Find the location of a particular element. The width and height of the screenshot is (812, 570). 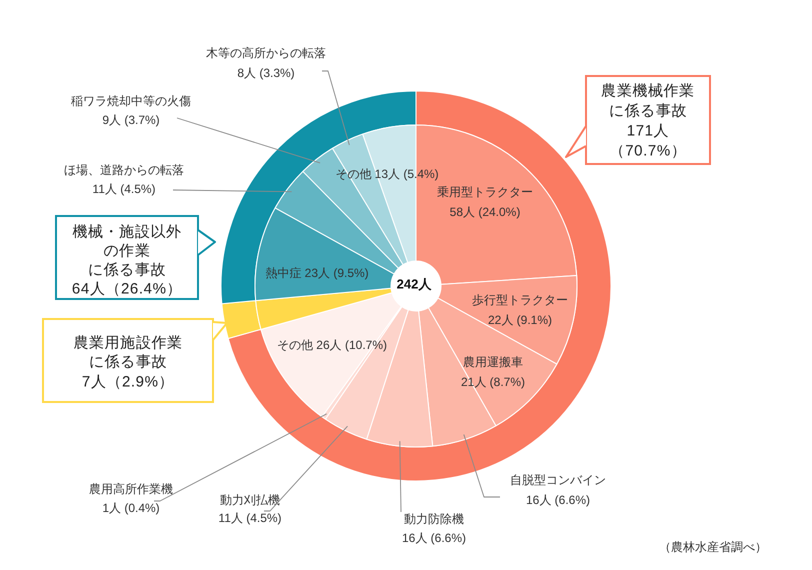

callout-text: 171人 is located at coordinates (648, 131).